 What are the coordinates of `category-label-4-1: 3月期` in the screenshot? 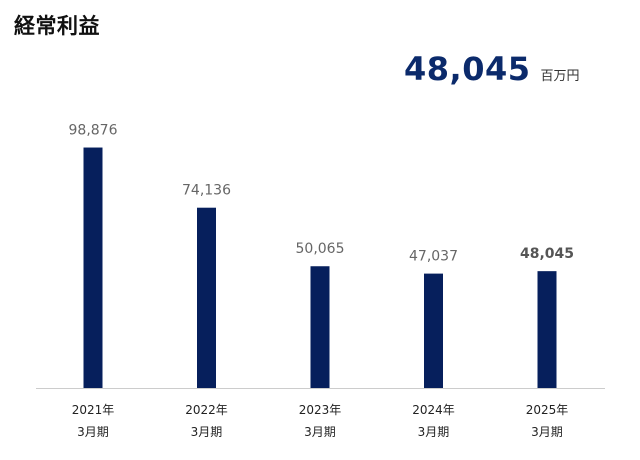 It's located at (547, 432).